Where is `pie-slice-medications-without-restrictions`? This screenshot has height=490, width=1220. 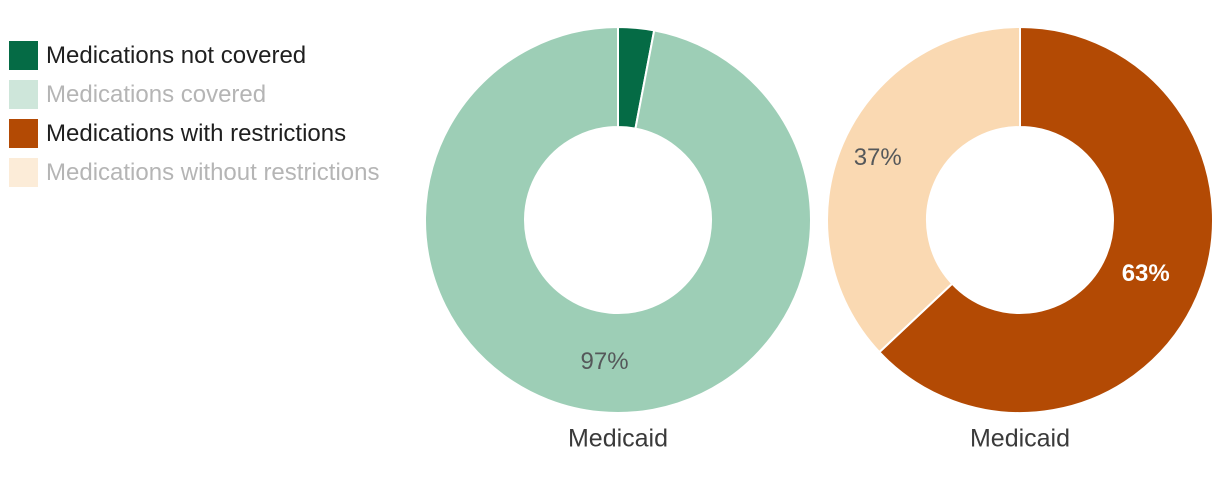
pie-slice-medications-without-restrictions is located at coordinates (923, 190).